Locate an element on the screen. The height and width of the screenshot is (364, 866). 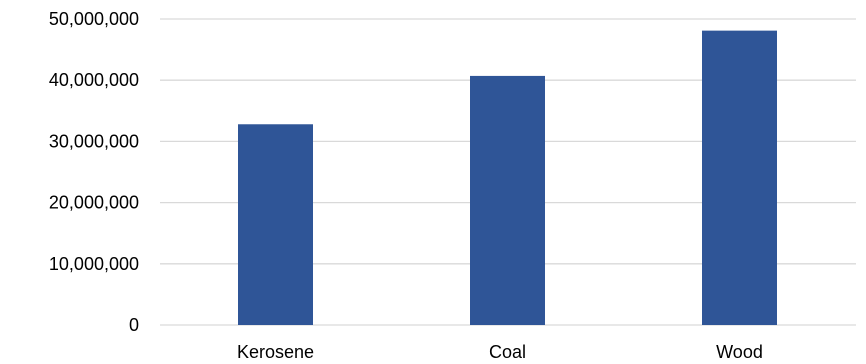
bar-wood is located at coordinates (739, 178).